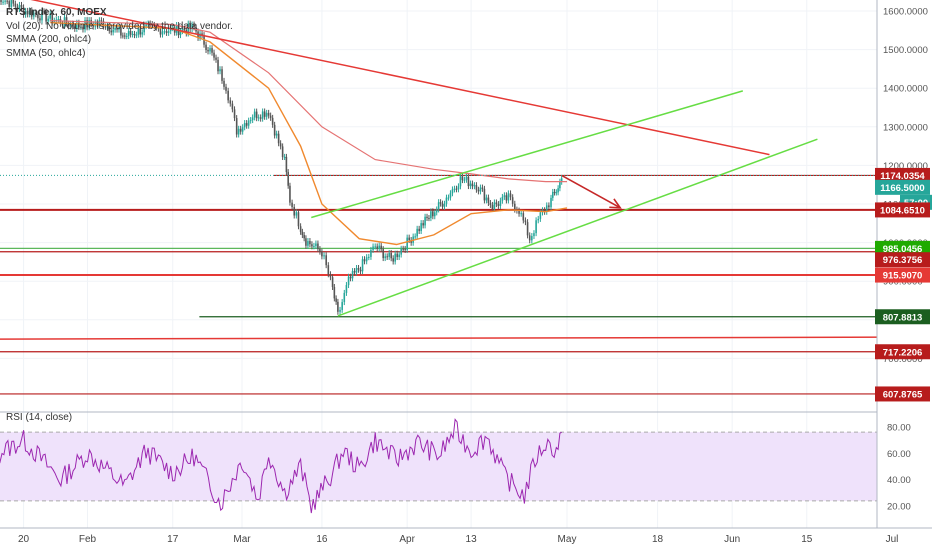 The width and height of the screenshot is (932, 550). Describe the element at coordinates (88, 539) in the screenshot. I see `time-tick-label: Feb` at that location.